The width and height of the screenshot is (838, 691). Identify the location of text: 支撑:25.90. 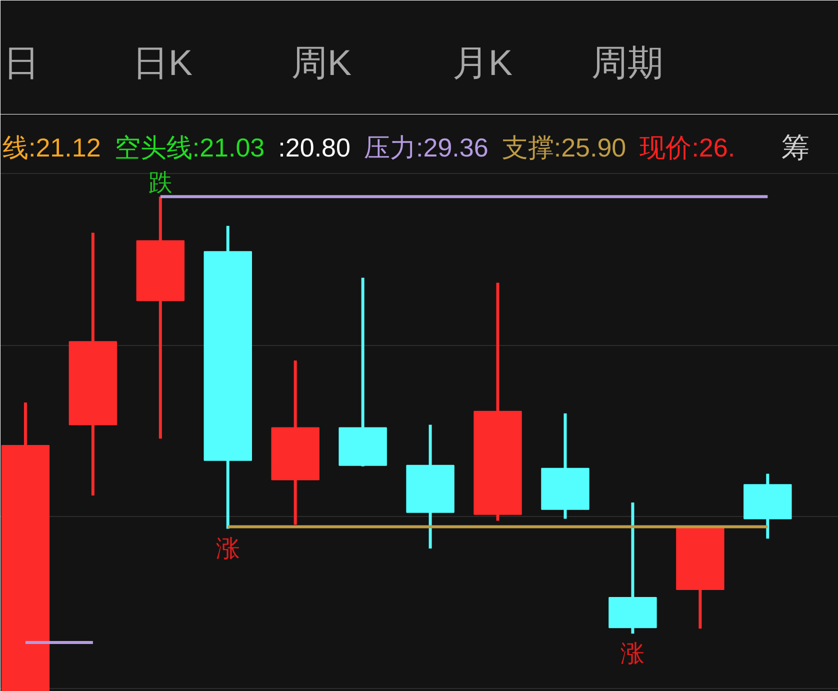
(564, 147).